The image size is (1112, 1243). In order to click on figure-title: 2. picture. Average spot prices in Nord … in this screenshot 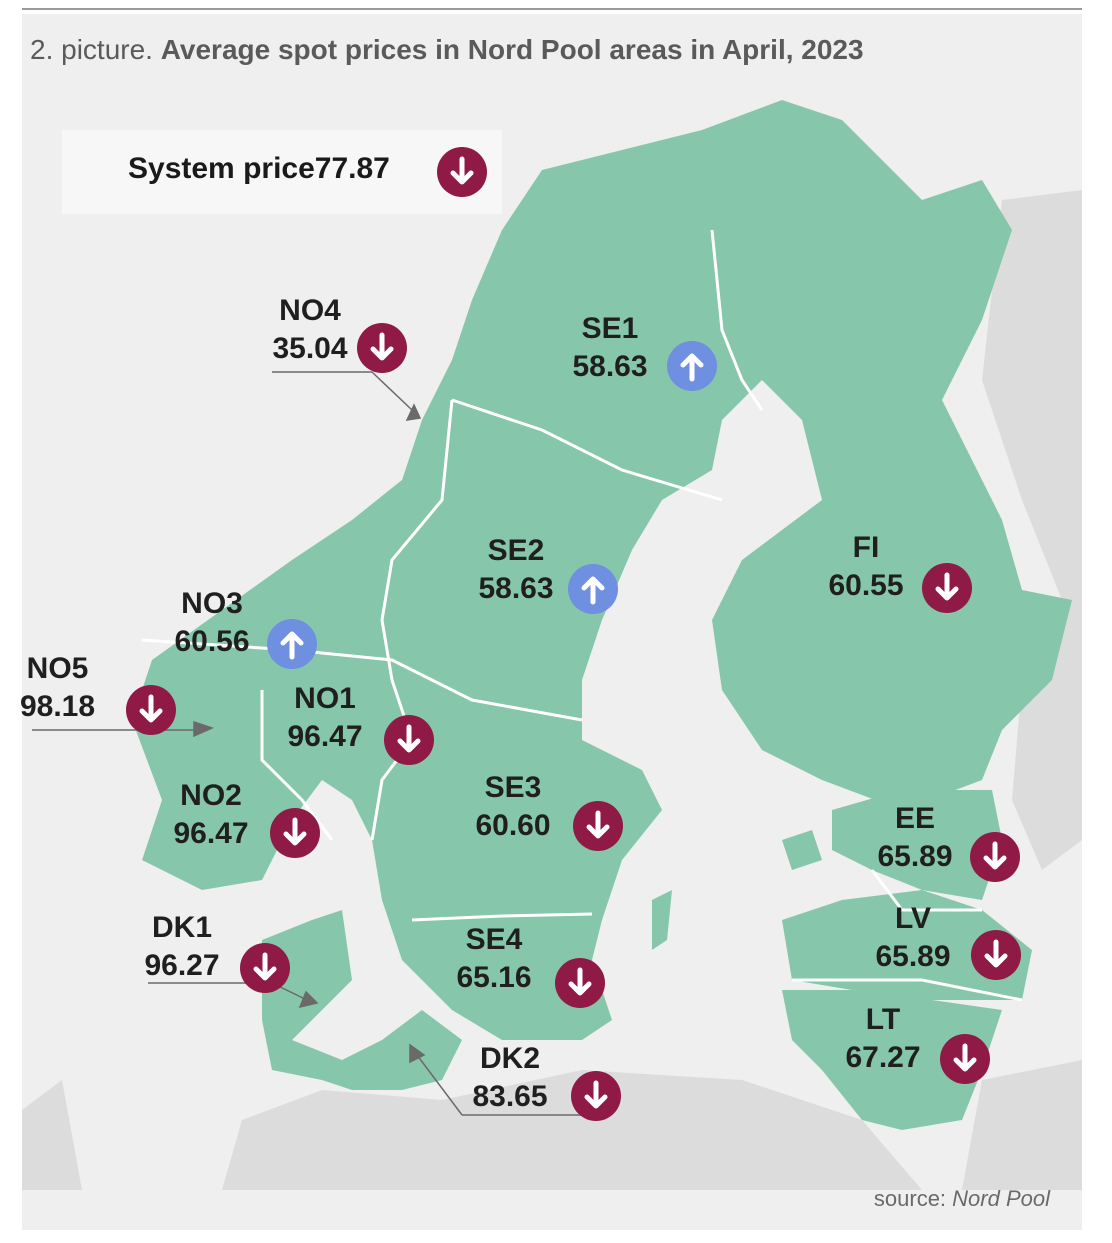, I will do `click(447, 50)`.